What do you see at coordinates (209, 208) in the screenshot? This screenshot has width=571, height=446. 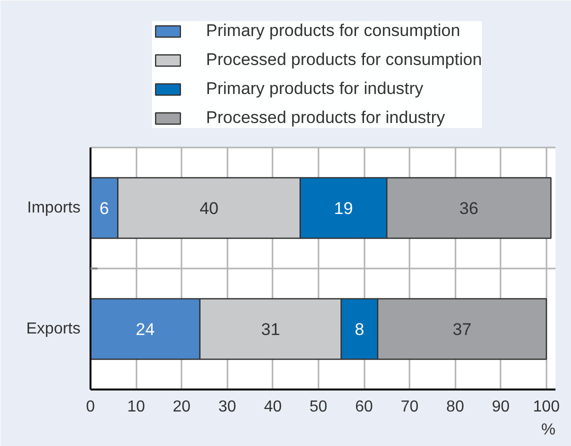 I see `data-label: 40` at bounding box center [209, 208].